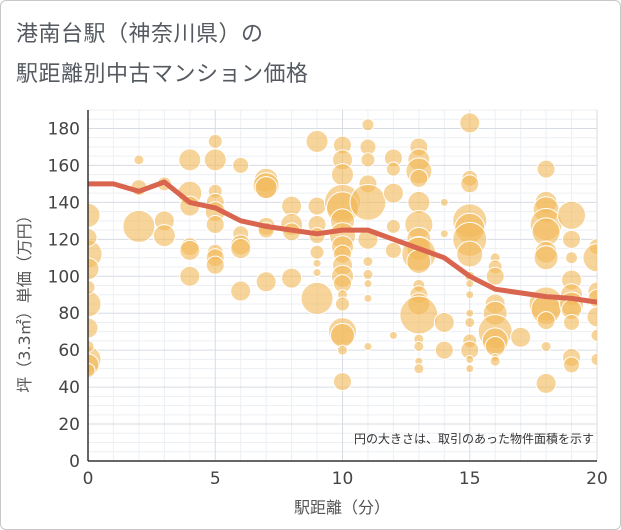 This screenshot has width=621, height=530. What do you see at coordinates (69, 388) in the screenshot?
I see `y-tick-label: 40` at bounding box center [69, 388].